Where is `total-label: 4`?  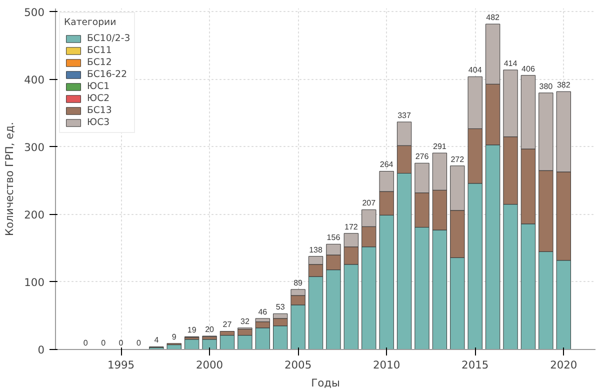 total-label: 4 is located at coordinates (157, 340).